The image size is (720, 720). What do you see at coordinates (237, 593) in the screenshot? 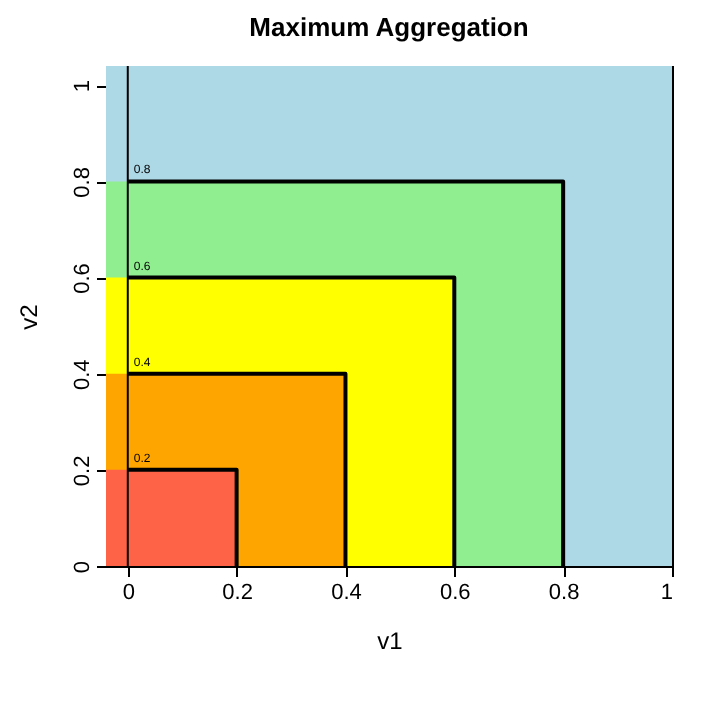
I see `x-tick-label: 0.2` at bounding box center [237, 593].